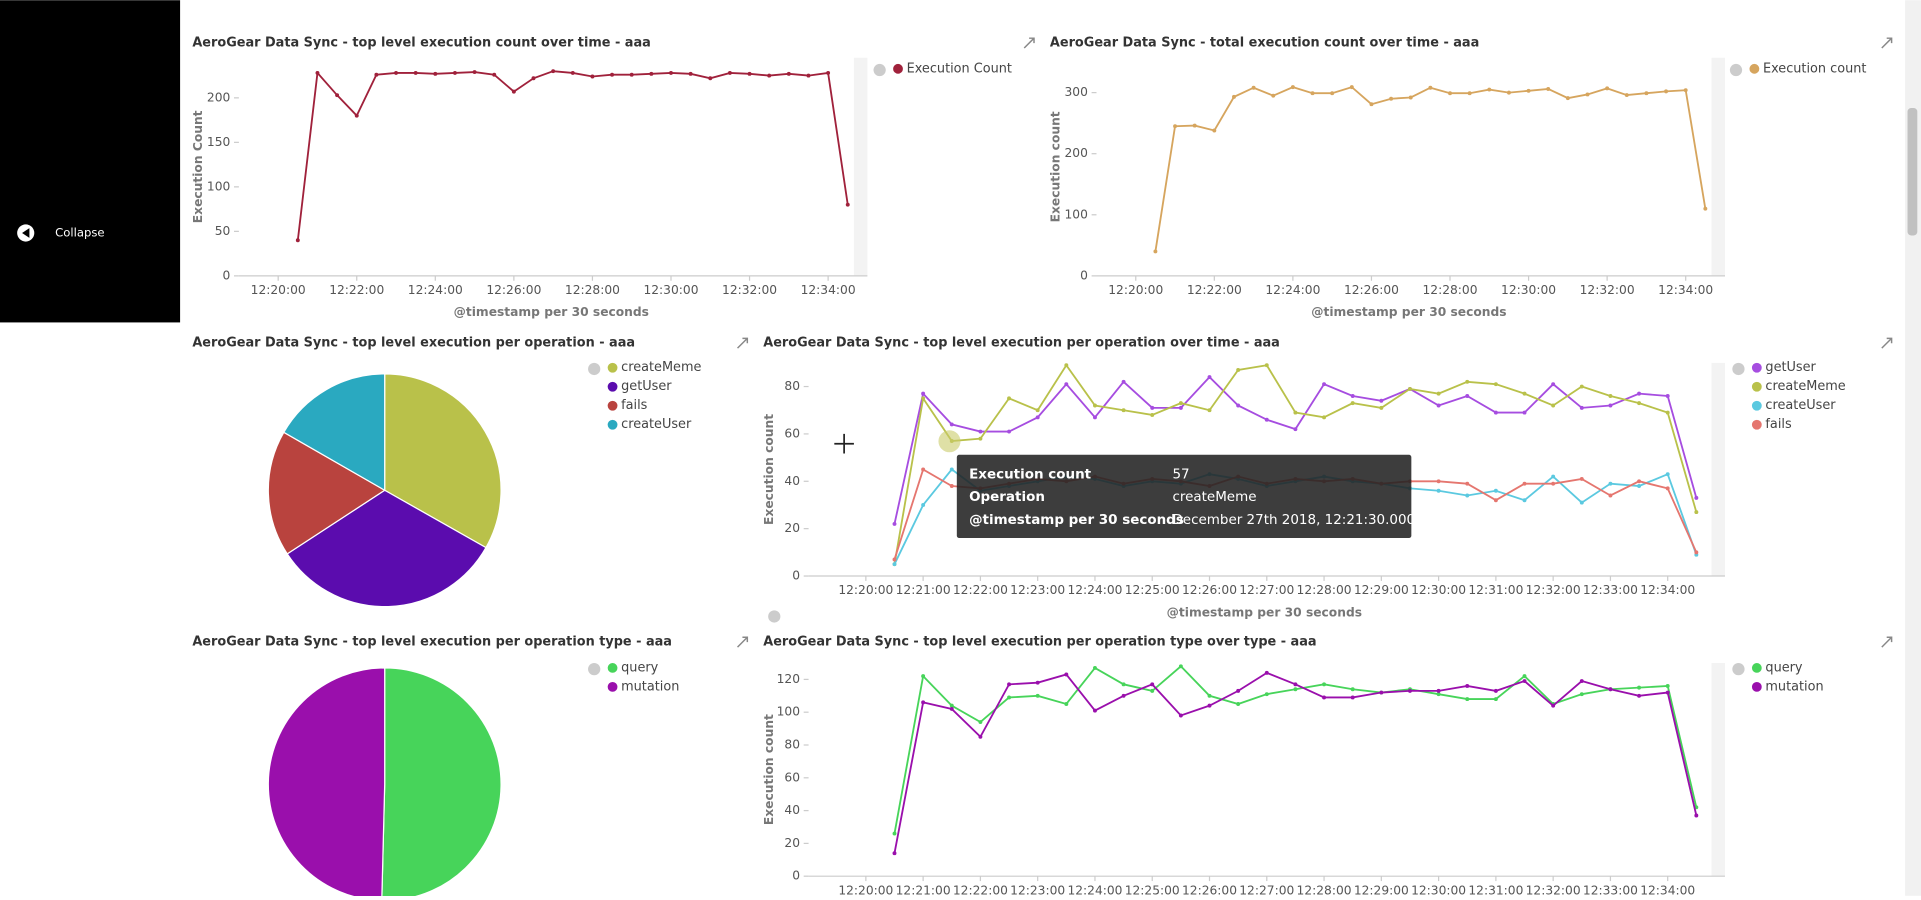  I want to click on legend-label: Execution Count, so click(959, 68).